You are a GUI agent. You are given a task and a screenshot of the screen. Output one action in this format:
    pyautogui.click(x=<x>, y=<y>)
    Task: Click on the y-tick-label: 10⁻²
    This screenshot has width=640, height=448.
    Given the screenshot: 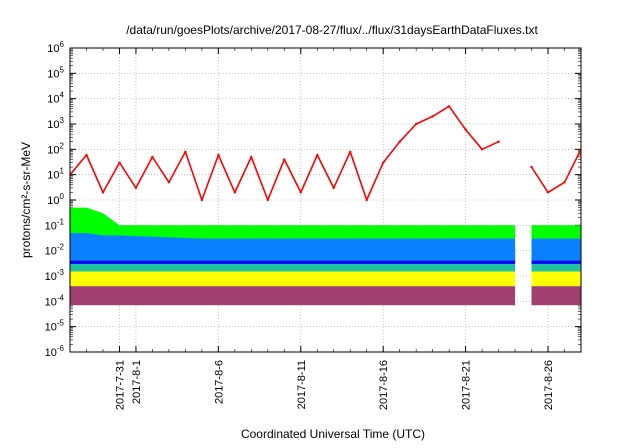 What is the action you would take?
    pyautogui.click(x=55, y=250)
    